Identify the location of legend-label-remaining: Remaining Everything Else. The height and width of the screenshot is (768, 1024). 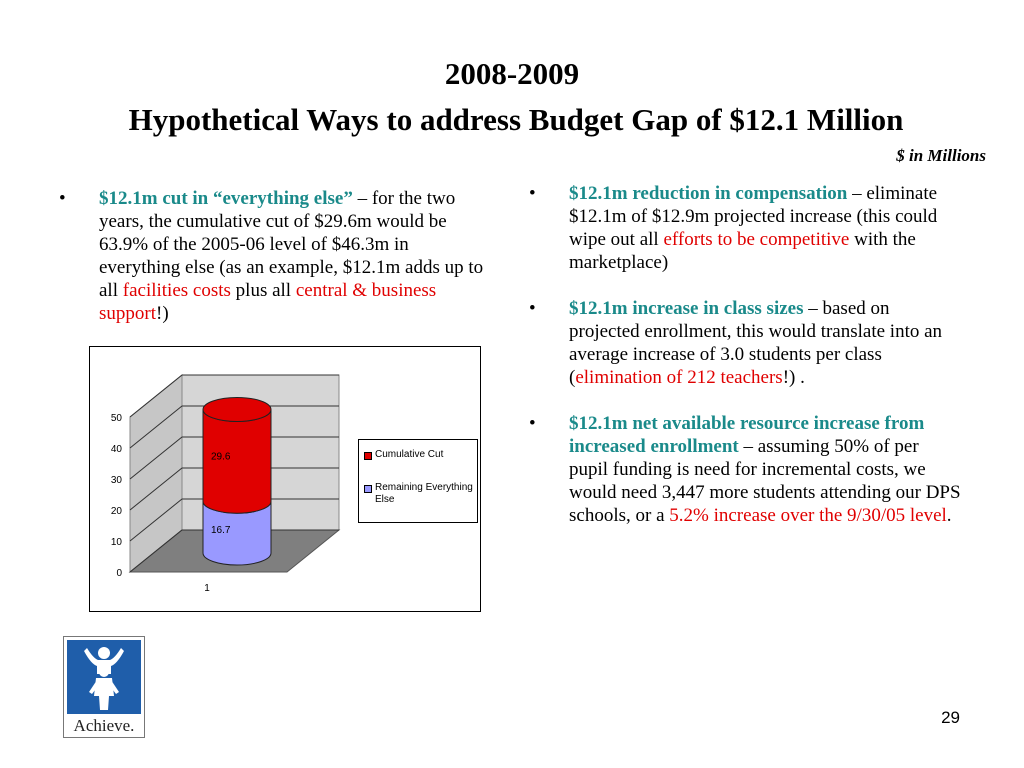
(424, 493).